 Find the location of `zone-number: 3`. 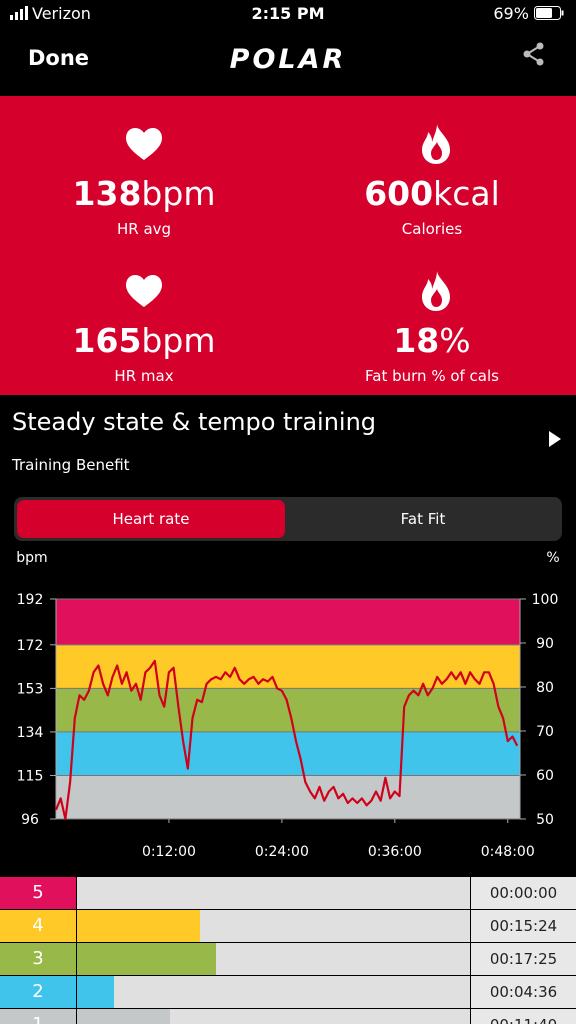

zone-number: 3 is located at coordinates (38, 959).